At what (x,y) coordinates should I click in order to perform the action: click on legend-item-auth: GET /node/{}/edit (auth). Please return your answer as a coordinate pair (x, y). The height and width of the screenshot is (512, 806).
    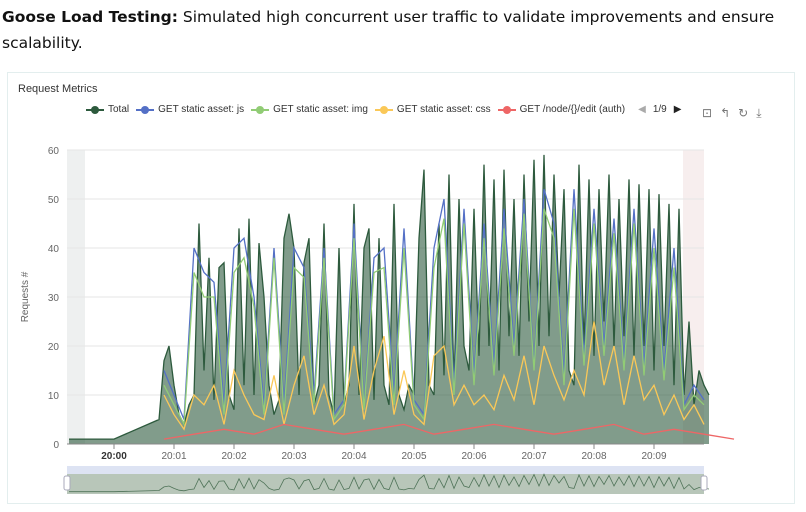
    Looking at the image, I should click on (561, 109).